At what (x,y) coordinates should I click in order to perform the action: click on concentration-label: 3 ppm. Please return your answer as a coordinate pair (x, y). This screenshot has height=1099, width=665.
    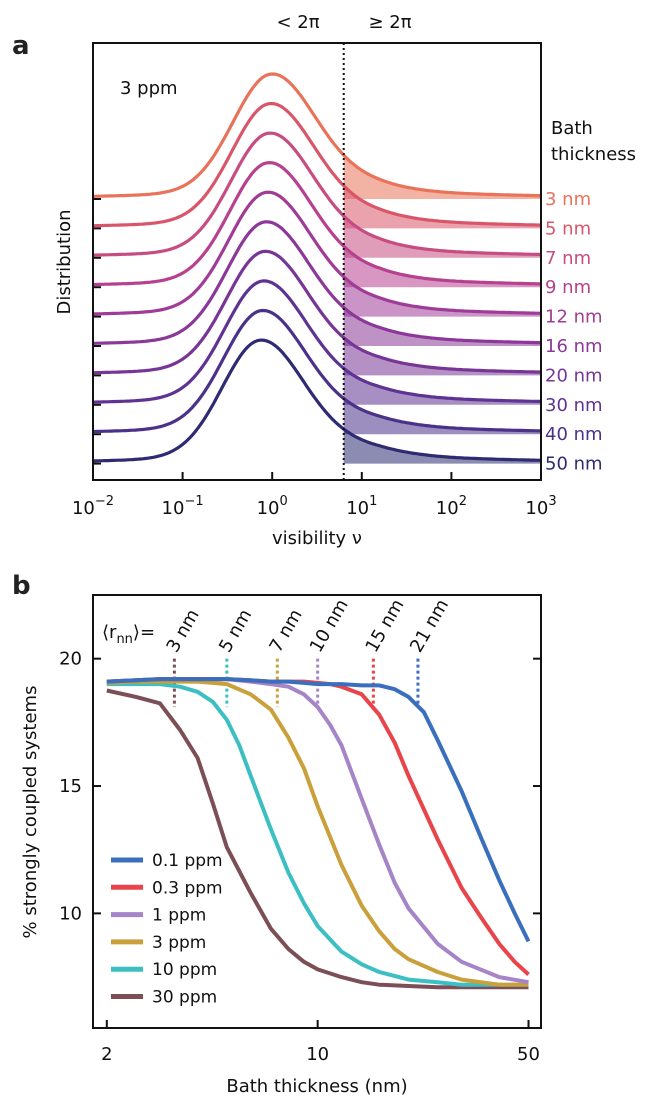
    Looking at the image, I should click on (149, 88).